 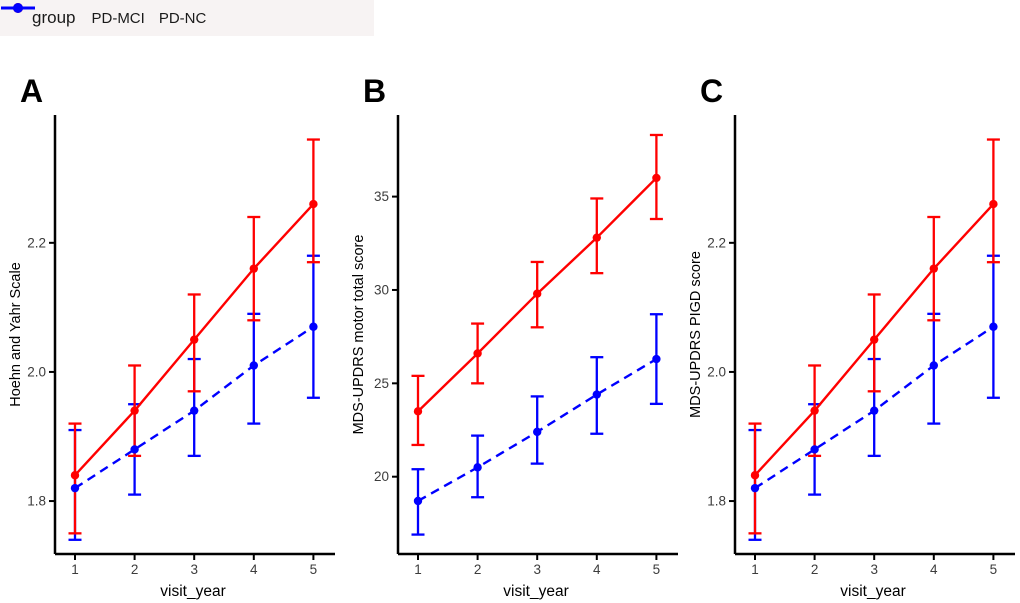 What do you see at coordinates (32, 91) in the screenshot?
I see `panel-a-label: A` at bounding box center [32, 91].